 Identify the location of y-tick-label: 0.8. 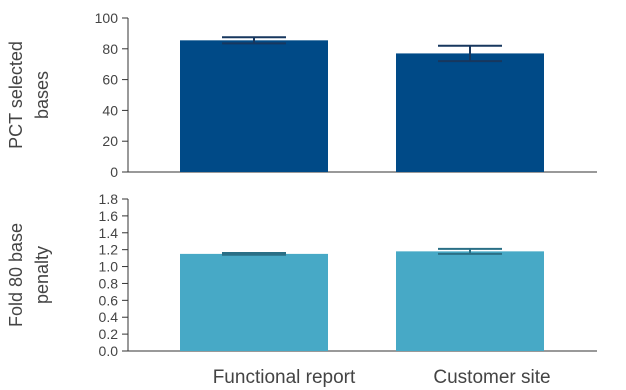
(109, 283).